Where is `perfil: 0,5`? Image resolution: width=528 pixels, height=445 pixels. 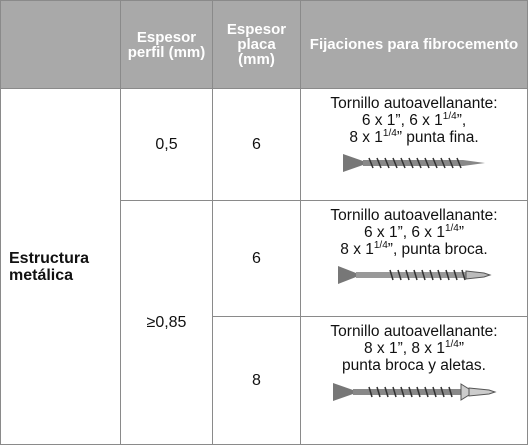 perfil: 0,5 is located at coordinates (166, 144).